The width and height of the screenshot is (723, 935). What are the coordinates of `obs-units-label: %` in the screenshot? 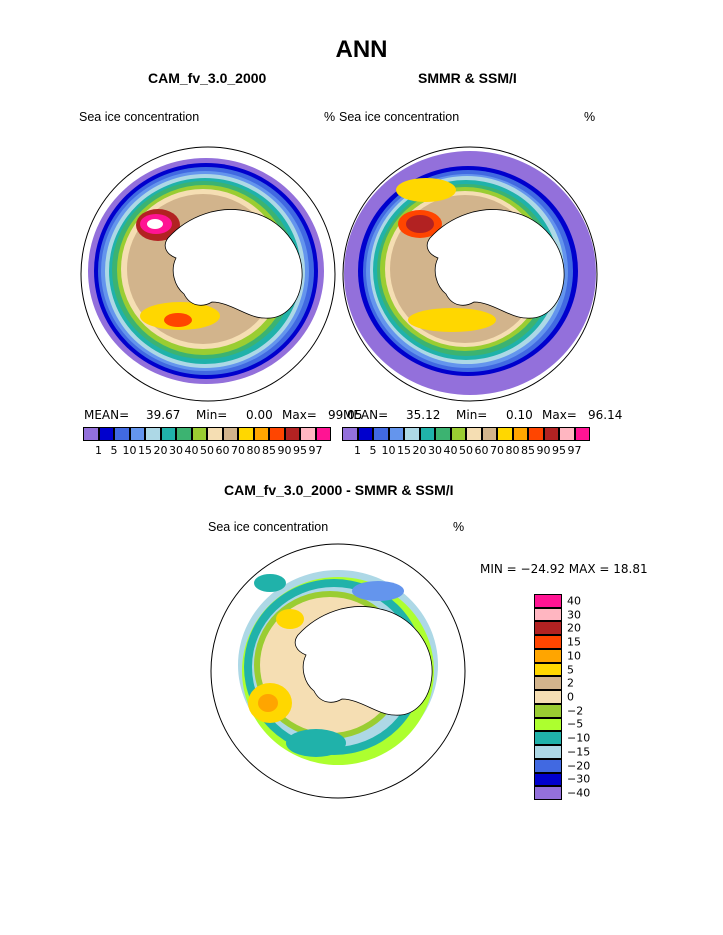 It's located at (590, 117).